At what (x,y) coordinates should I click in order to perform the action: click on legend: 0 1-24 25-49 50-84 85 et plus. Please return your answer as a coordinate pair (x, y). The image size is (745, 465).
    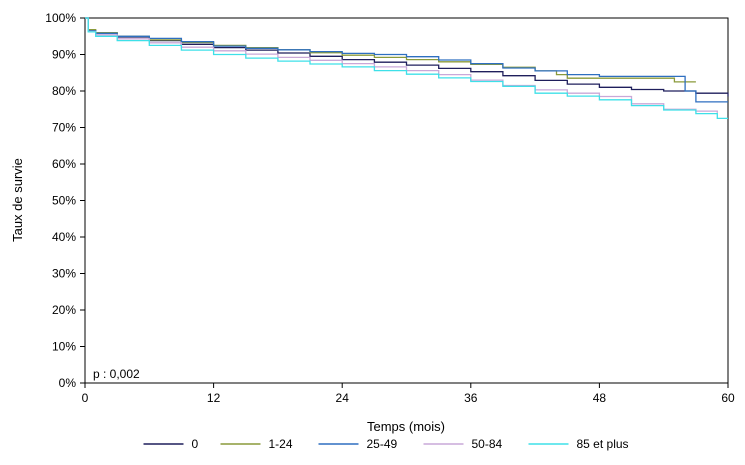
    Looking at the image, I should click on (386, 444).